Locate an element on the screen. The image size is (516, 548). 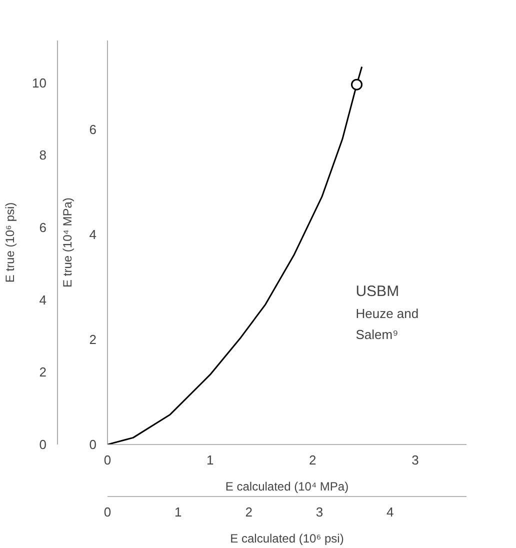
y-tick-label: 2 is located at coordinates (93, 340).